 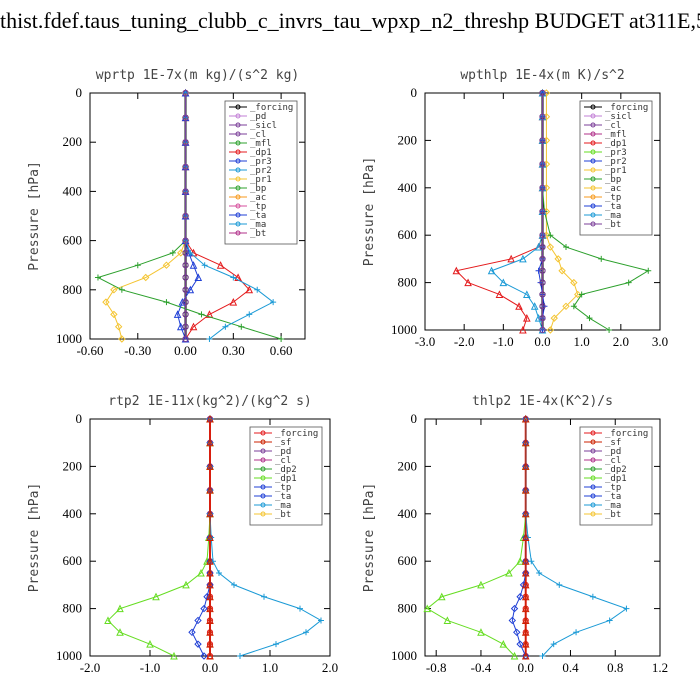 I want to click on x-tick-label: 1.2, so click(x=660, y=667).